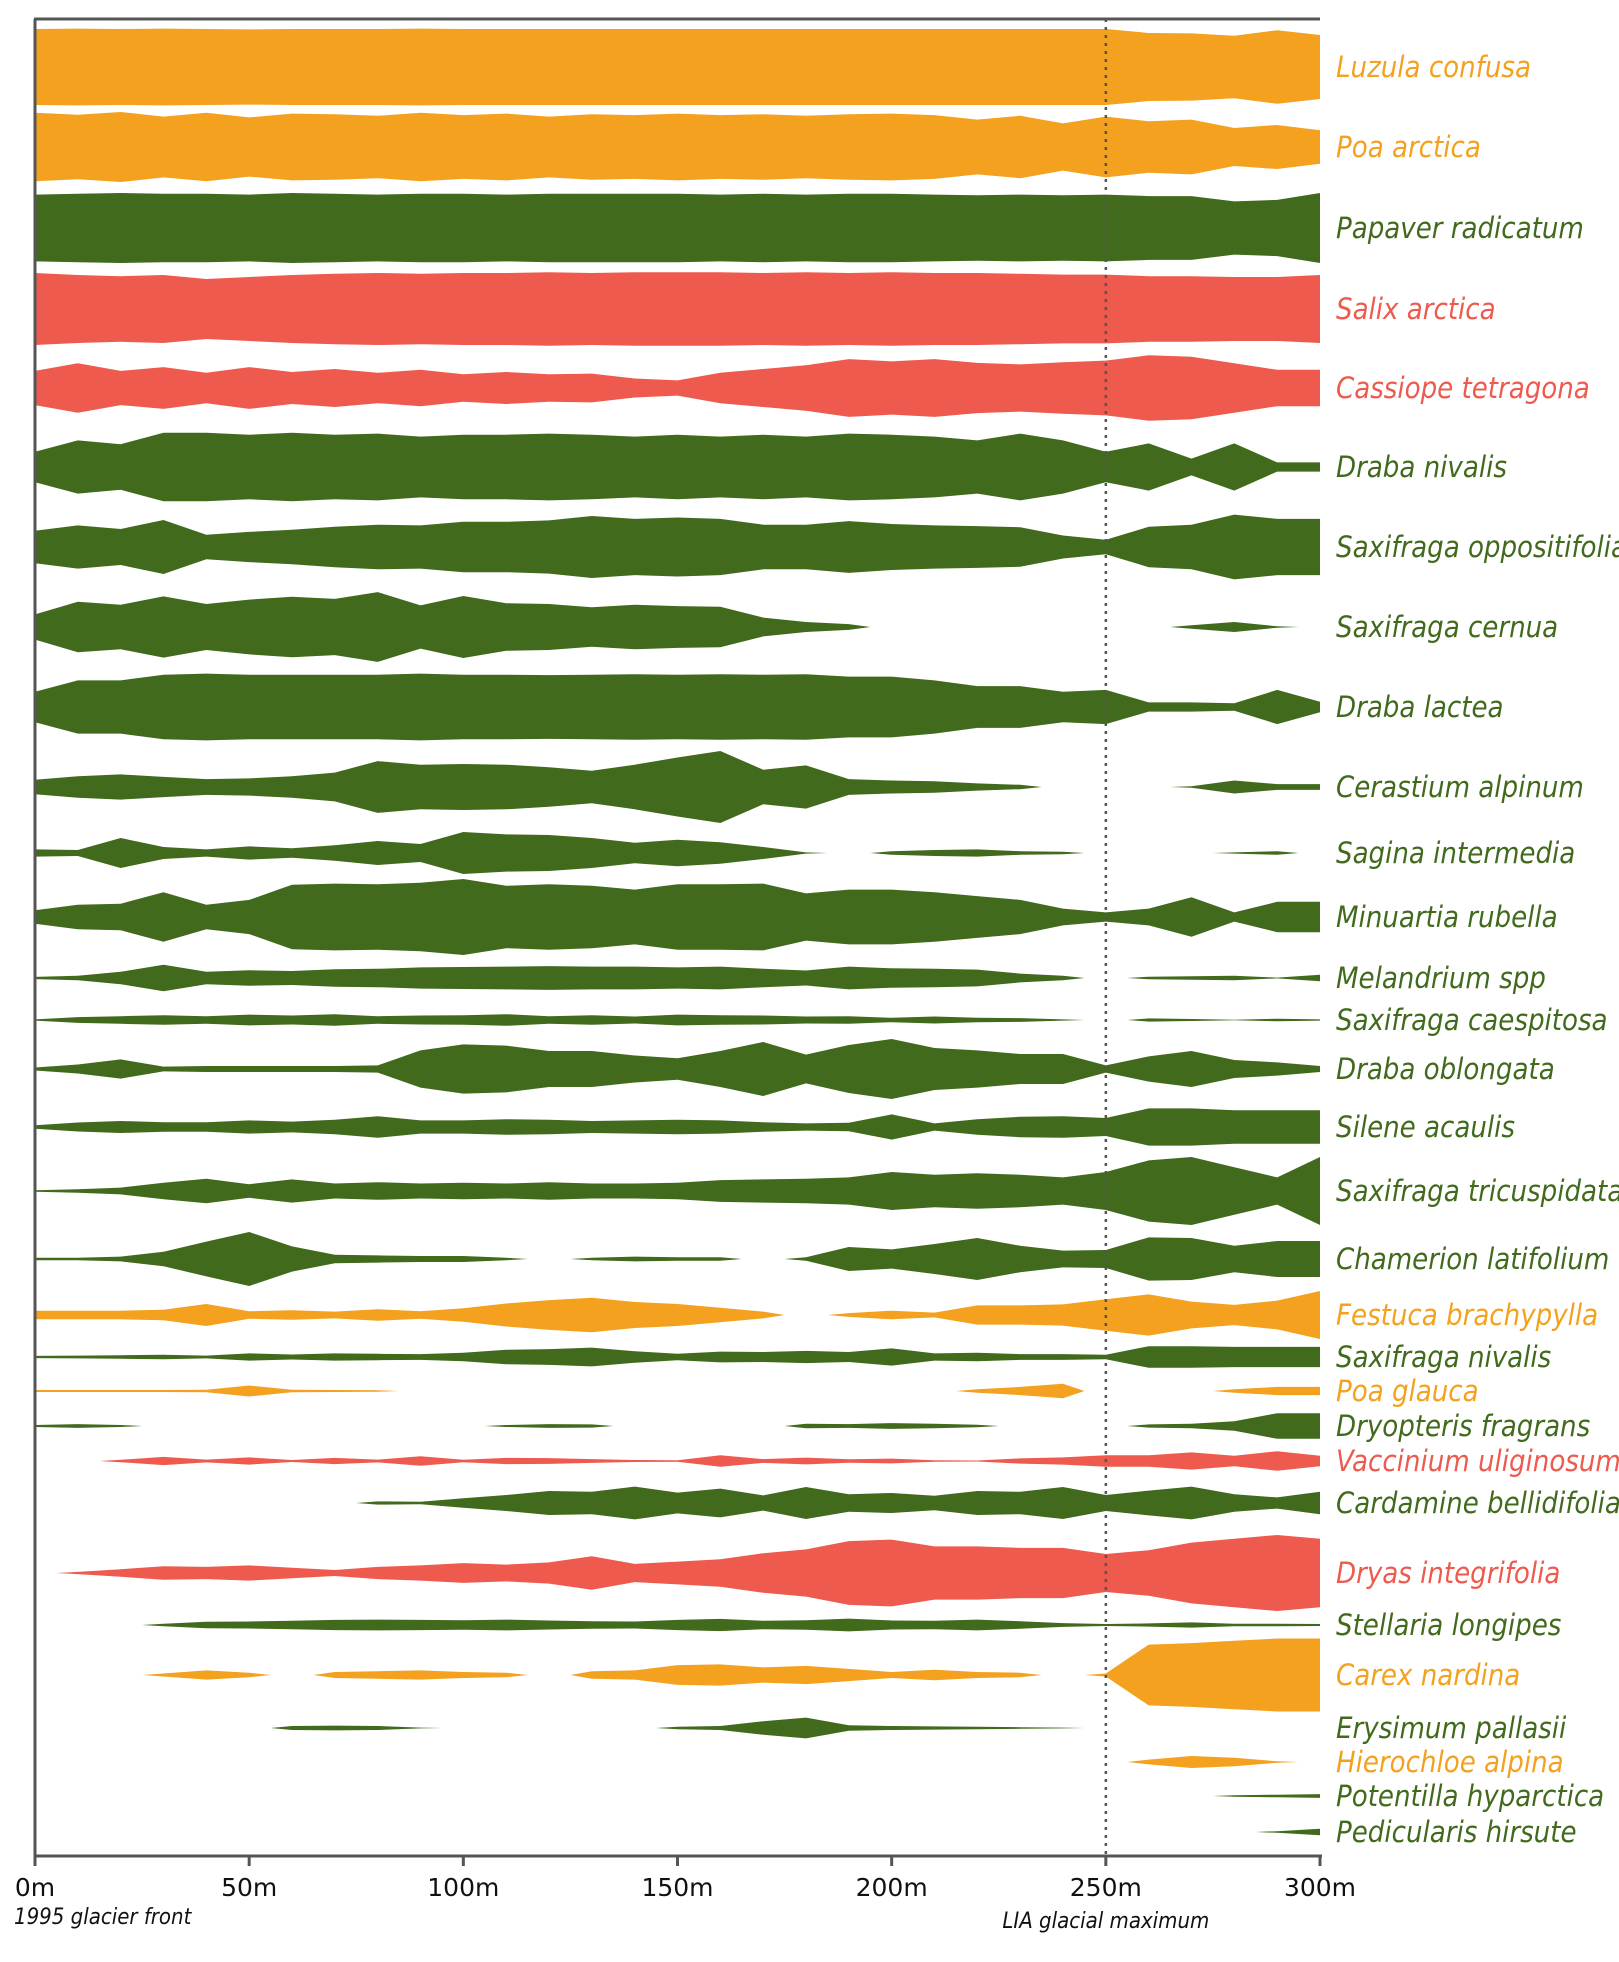 Image resolution: width=1619 pixels, height=1962 pixels. What do you see at coordinates (1456, 1832) in the screenshot?
I see `label-pedicularis-hirsute: Pedicularis hirsute` at bounding box center [1456, 1832].